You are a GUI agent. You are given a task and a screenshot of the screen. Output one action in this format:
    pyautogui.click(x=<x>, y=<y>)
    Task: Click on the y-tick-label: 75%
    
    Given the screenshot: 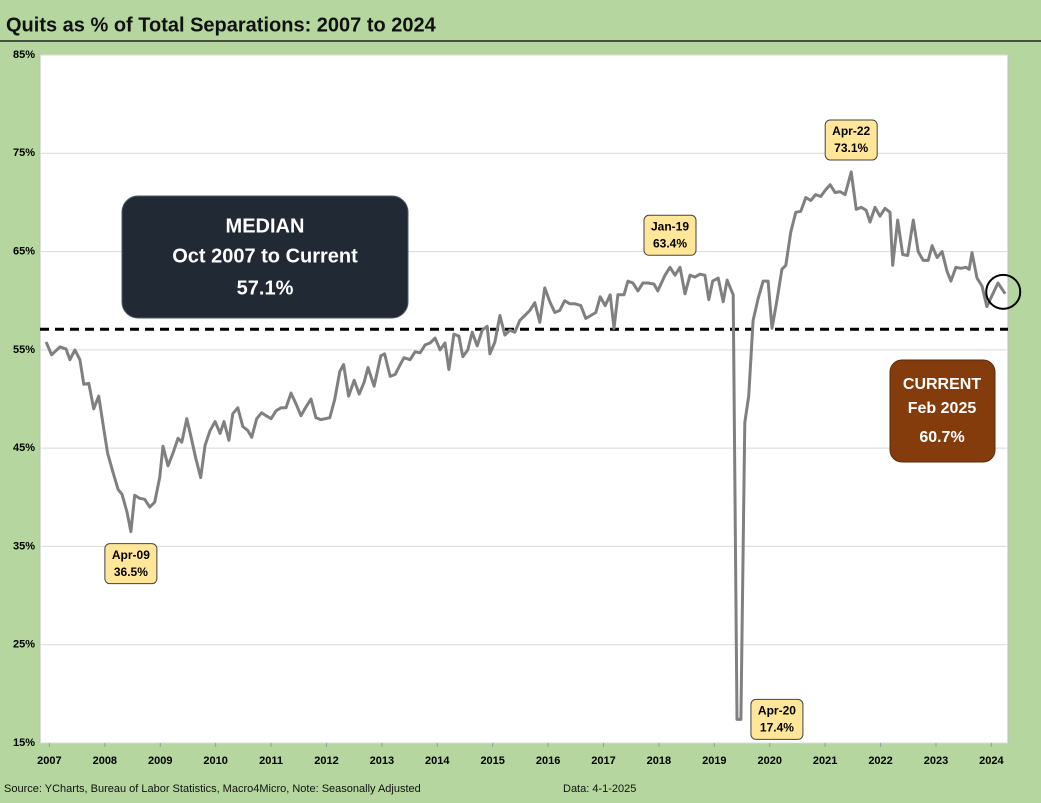 What is the action you would take?
    pyautogui.click(x=24, y=153)
    